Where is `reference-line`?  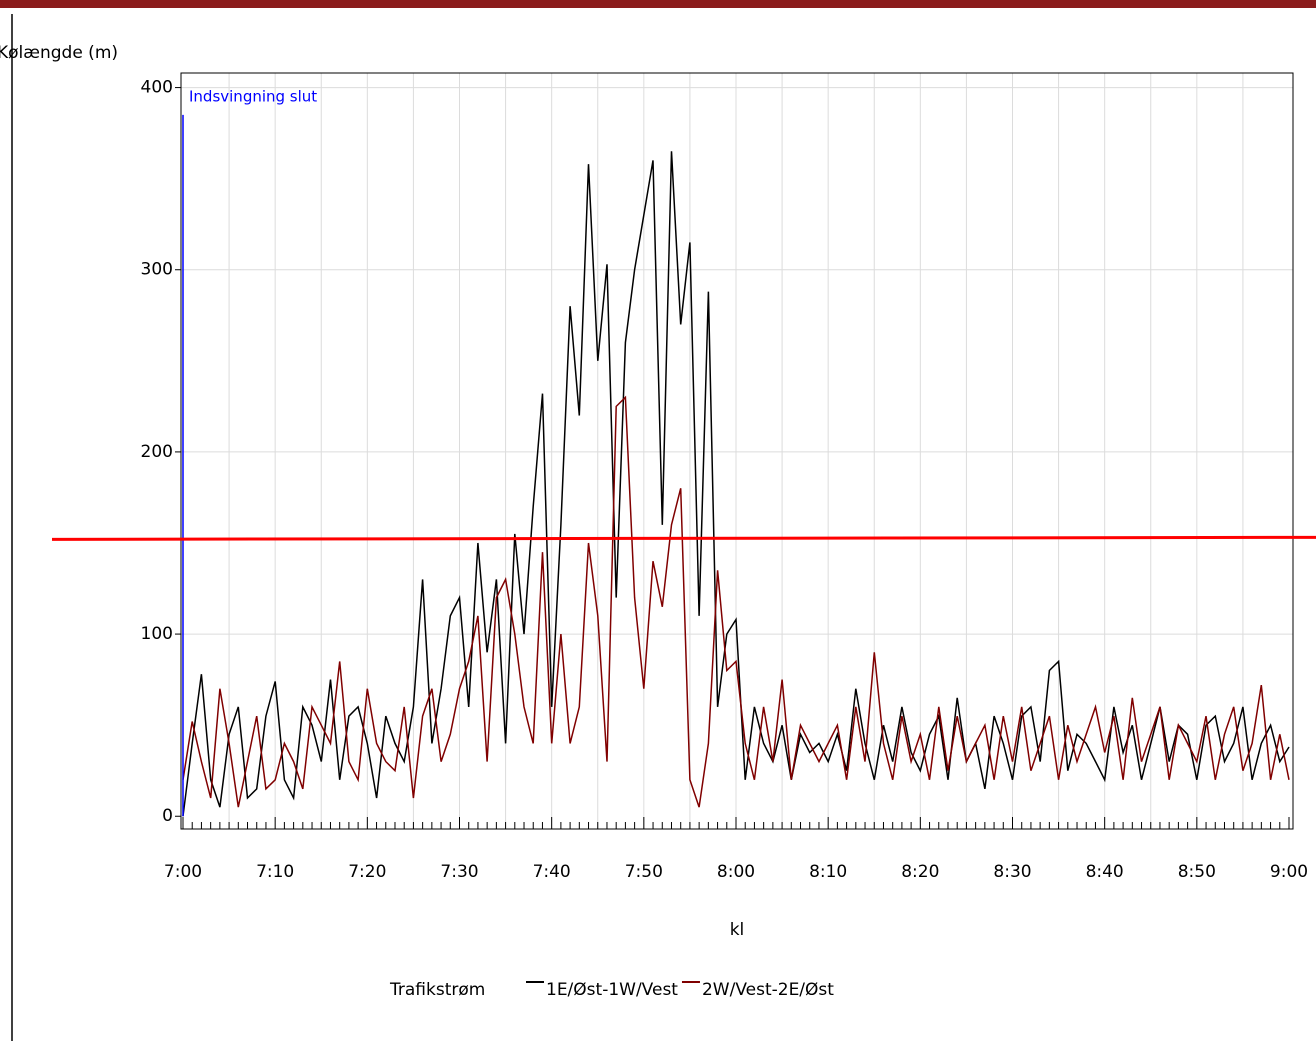 reference-line is located at coordinates (683, 538).